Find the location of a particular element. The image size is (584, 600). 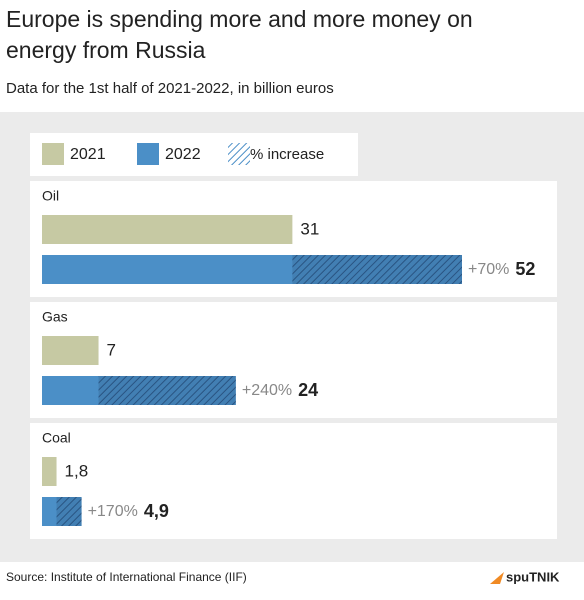

brand: spuTNIK is located at coordinates (533, 576).